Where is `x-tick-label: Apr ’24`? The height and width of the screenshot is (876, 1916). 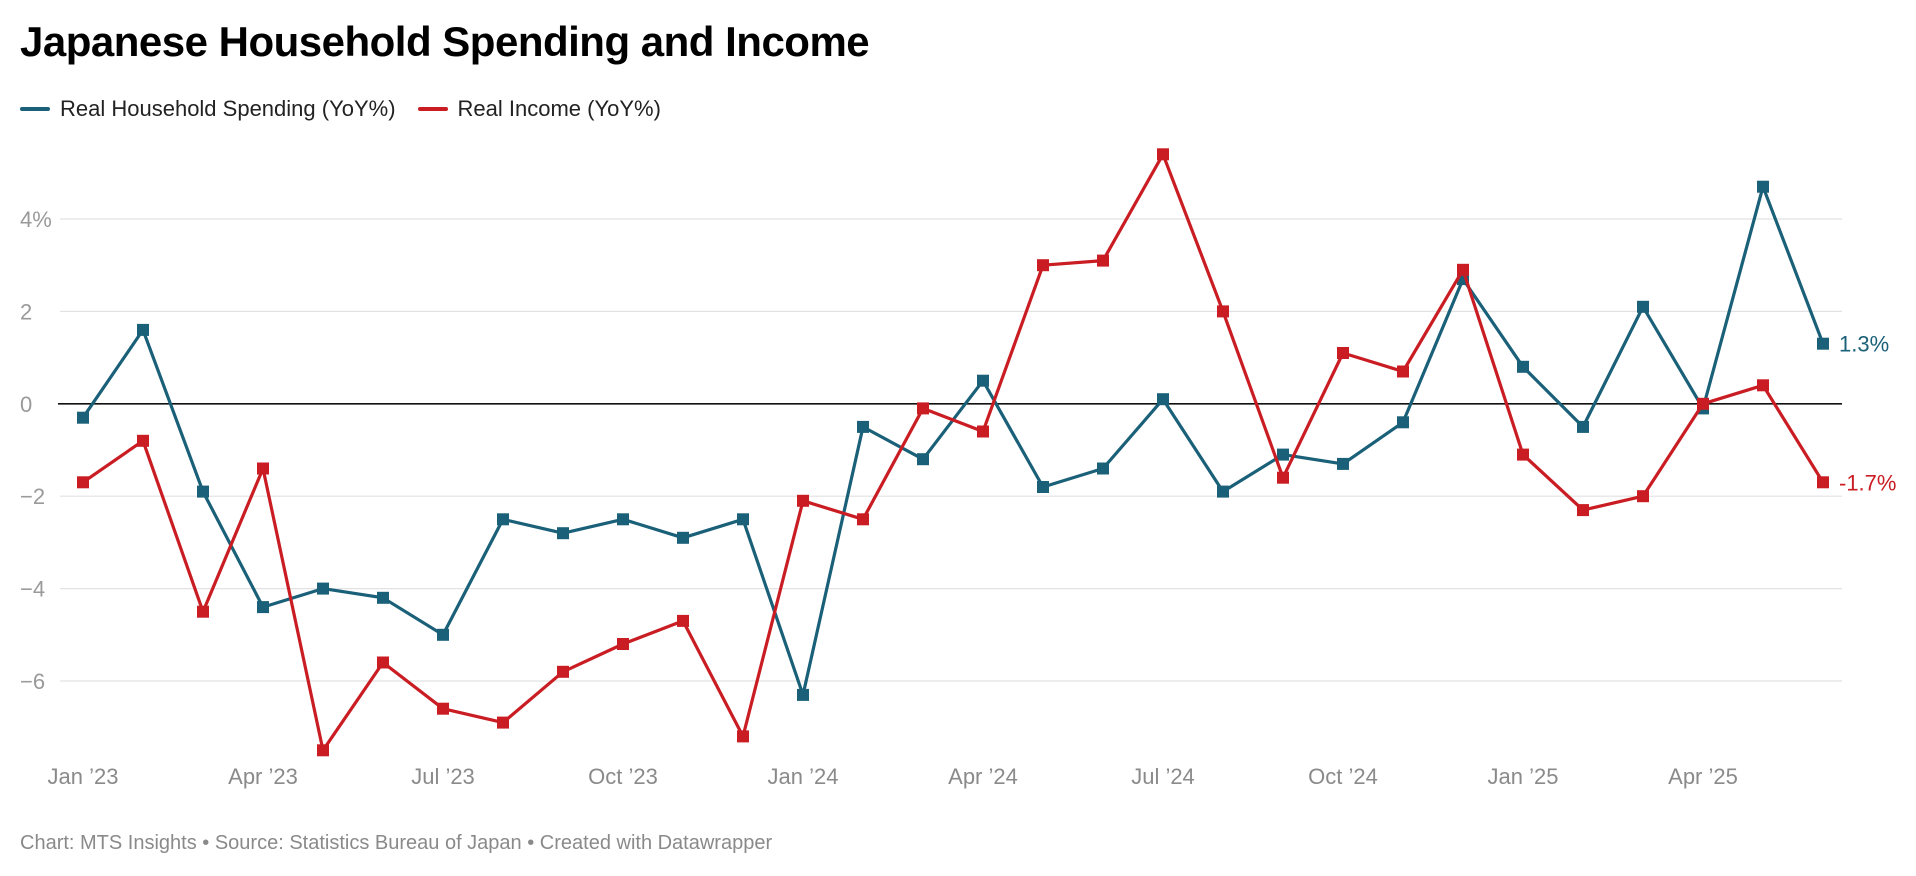
x-tick-label: Apr ’24 is located at coordinates (983, 776).